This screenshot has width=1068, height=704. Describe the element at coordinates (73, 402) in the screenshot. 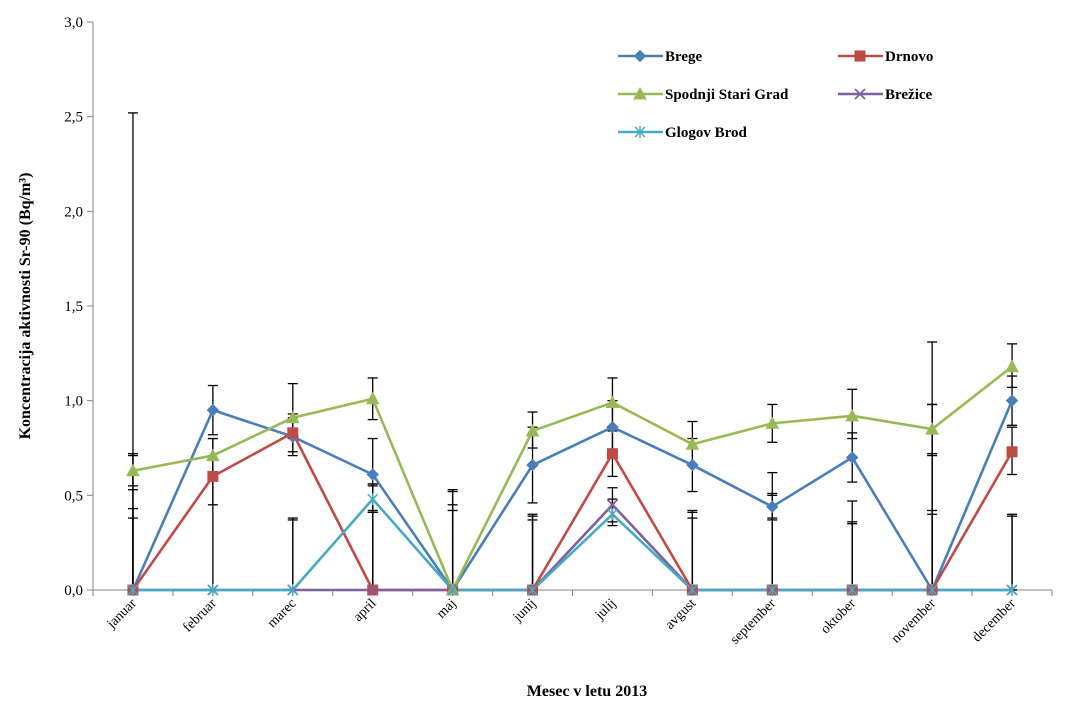

I see `y-tick-label: 1,0` at that location.